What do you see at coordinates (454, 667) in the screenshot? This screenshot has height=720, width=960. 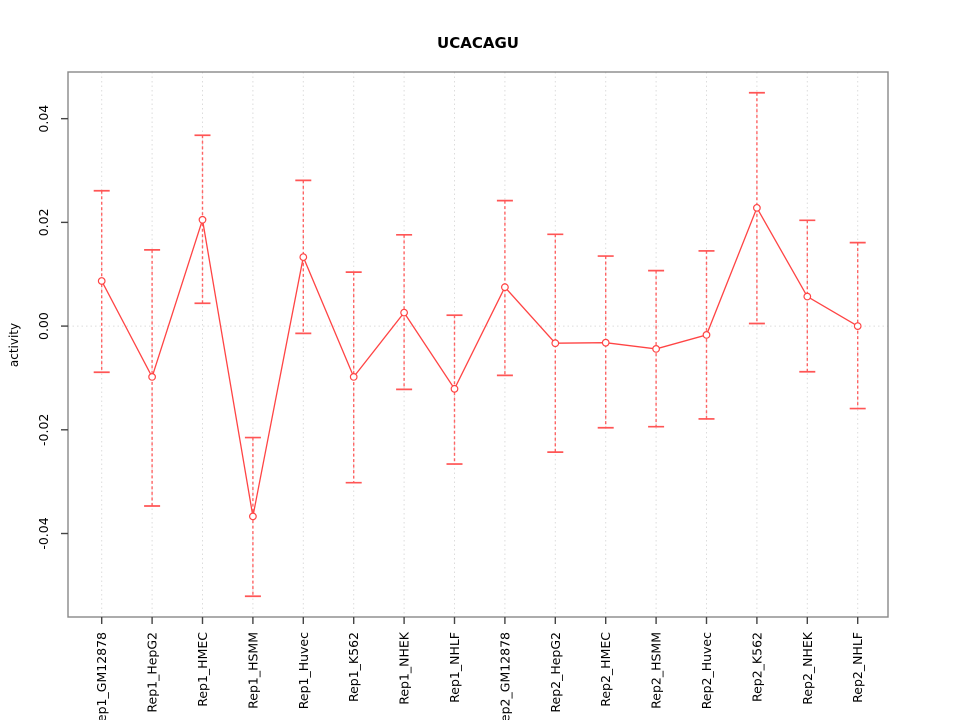 I see `x-tick-label: Rep1_NHLF` at bounding box center [454, 667].